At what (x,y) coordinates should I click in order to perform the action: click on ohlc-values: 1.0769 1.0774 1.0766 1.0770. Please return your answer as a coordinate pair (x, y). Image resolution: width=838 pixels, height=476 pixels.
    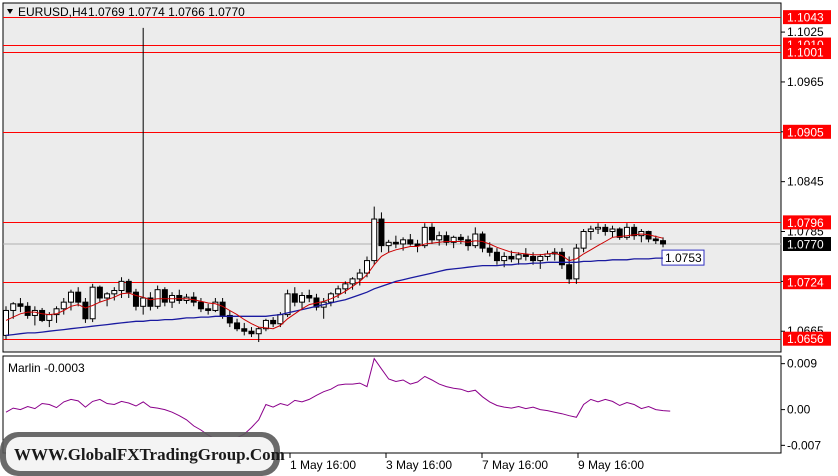
    Looking at the image, I should click on (166, 12).